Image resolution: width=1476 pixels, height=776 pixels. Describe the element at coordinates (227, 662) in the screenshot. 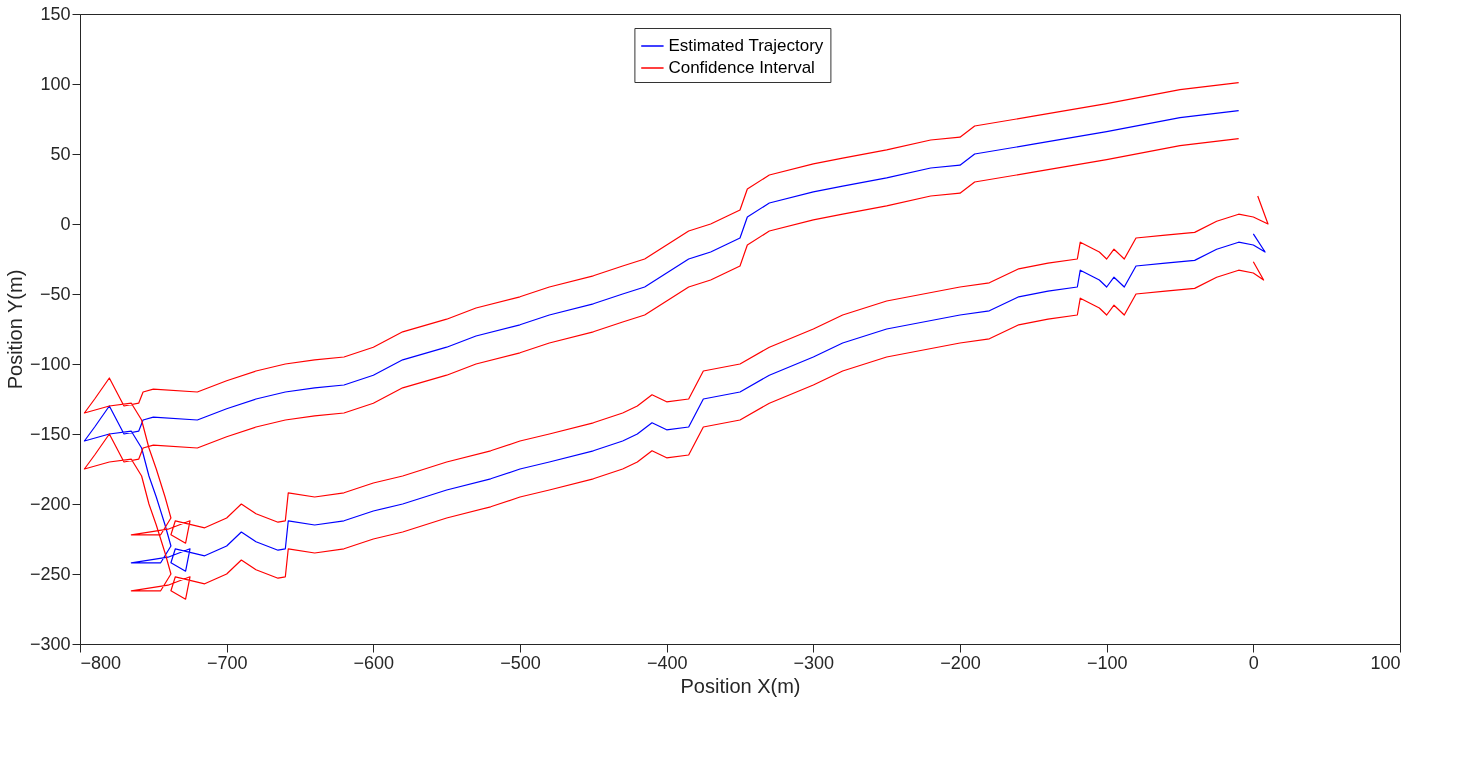

I see `x-tick-label: −700` at that location.